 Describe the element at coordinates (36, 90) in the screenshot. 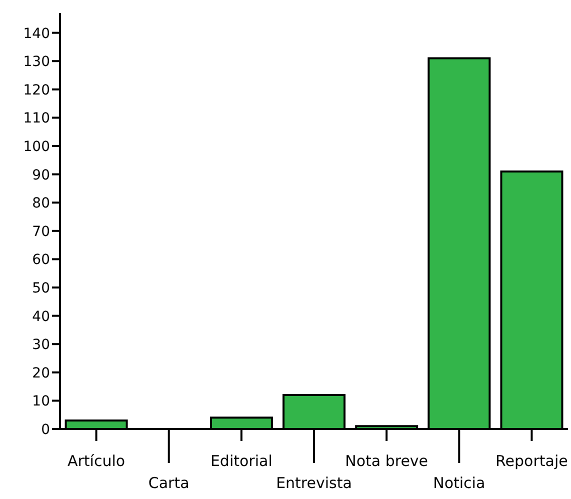

I see `y-tick-label: 120` at that location.